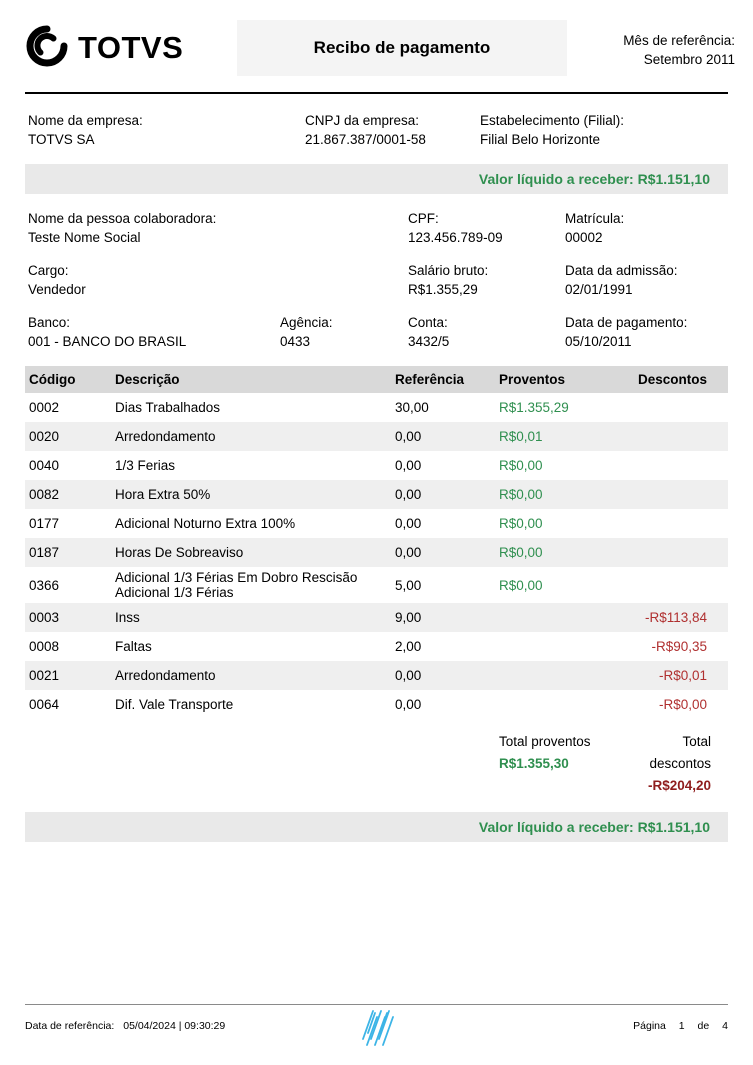  Describe the element at coordinates (681, 1026) in the screenshot. I see `page-current: 1` at that location.